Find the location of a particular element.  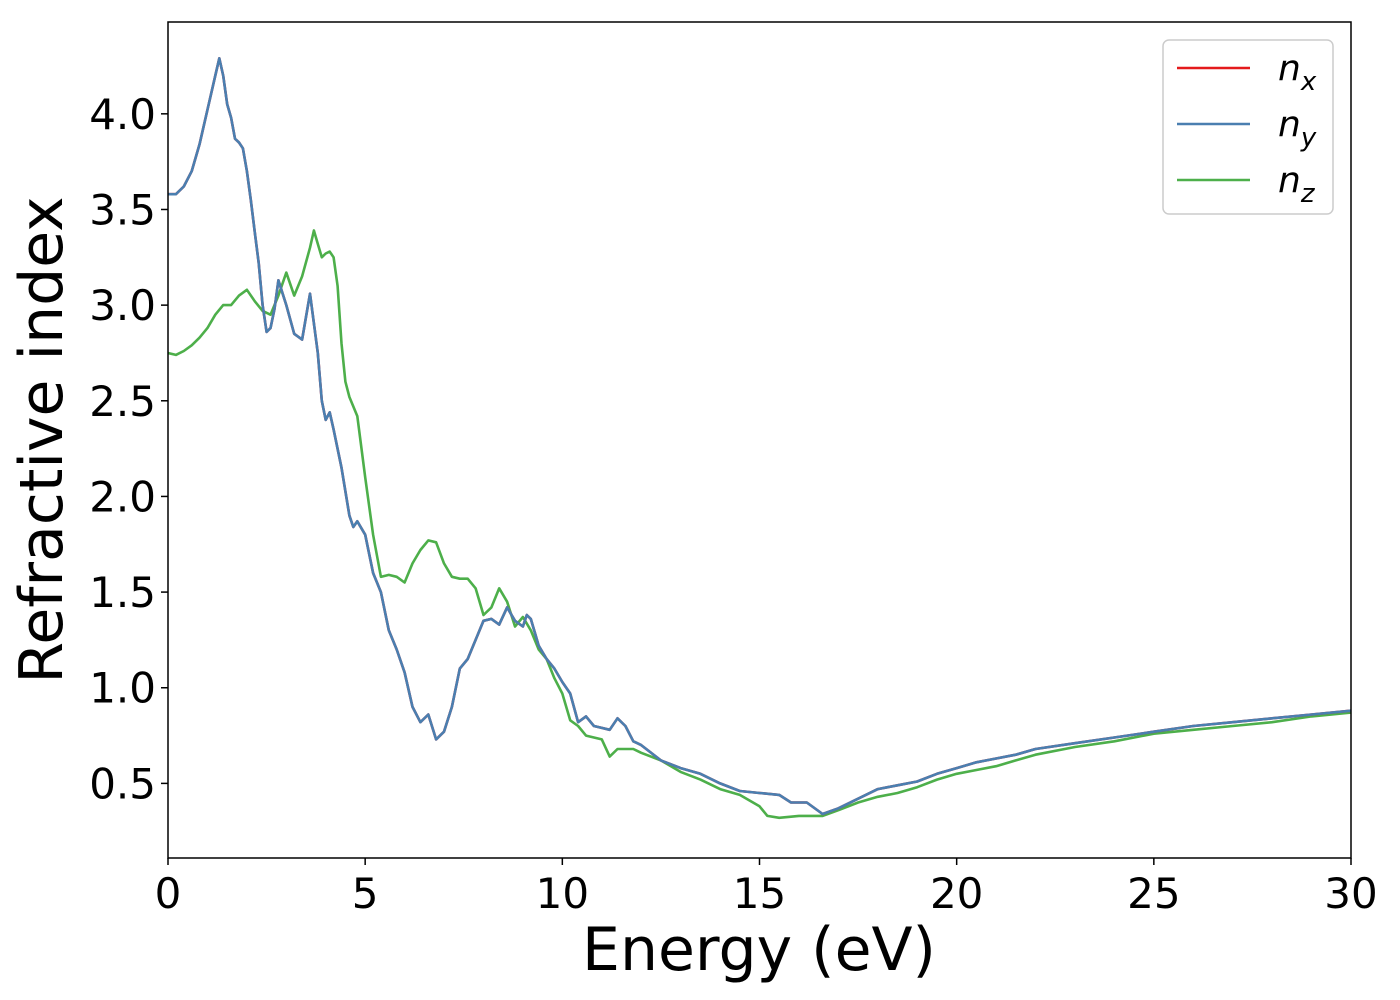

x-tick-label: 25 is located at coordinates (1153, 893).